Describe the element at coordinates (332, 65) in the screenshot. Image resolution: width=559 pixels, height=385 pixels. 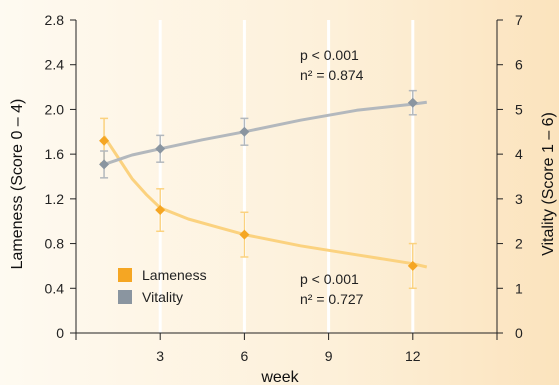
I see `annotation-vitality: p < 0.001 n² = 0.874` at that location.